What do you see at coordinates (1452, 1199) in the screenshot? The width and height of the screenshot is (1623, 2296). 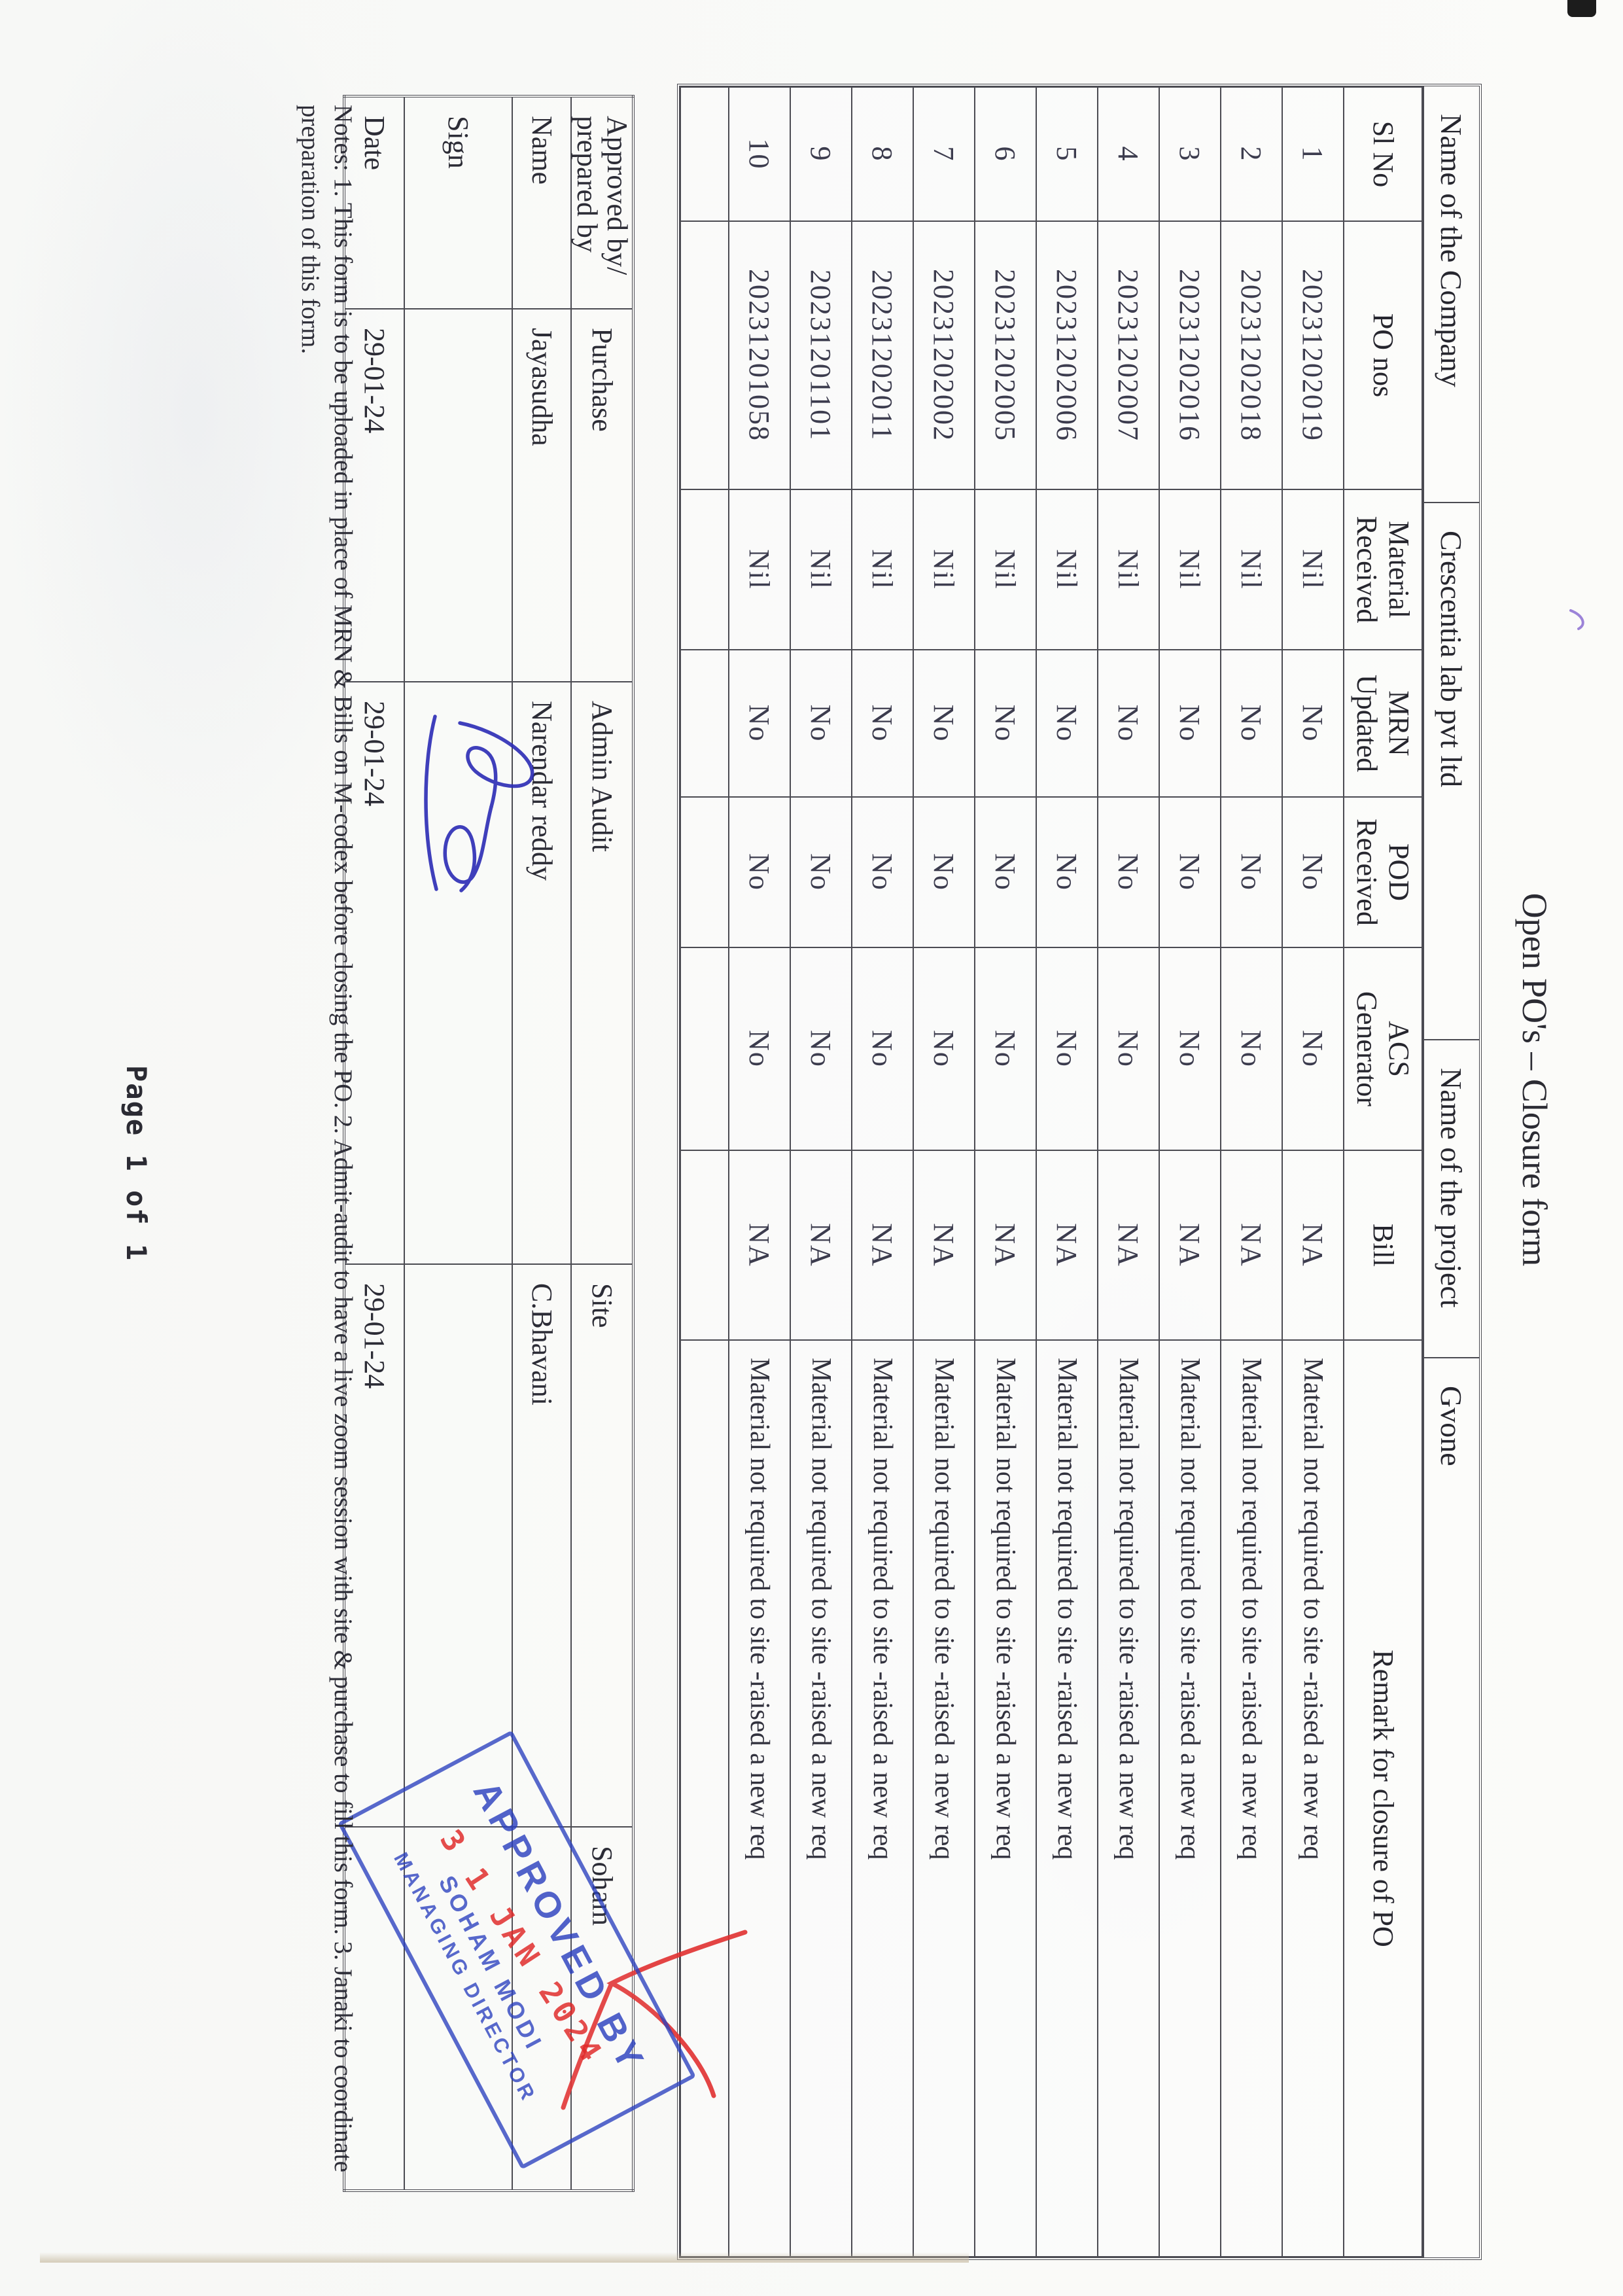 I see `project-label-cell: Name of the project` at bounding box center [1452, 1199].